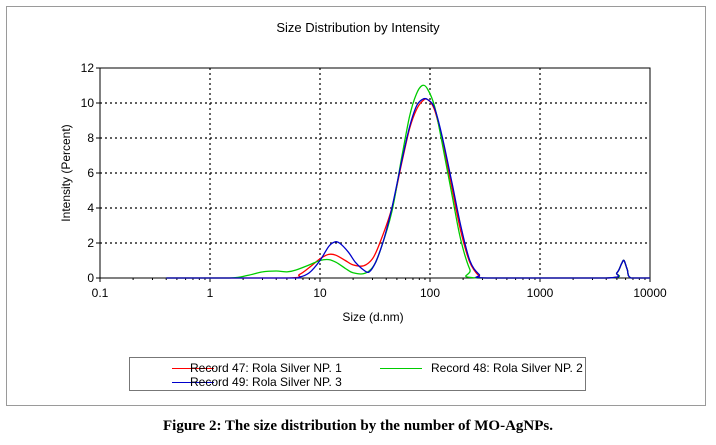  I want to click on x-tick-label: 10000, so click(650, 293).